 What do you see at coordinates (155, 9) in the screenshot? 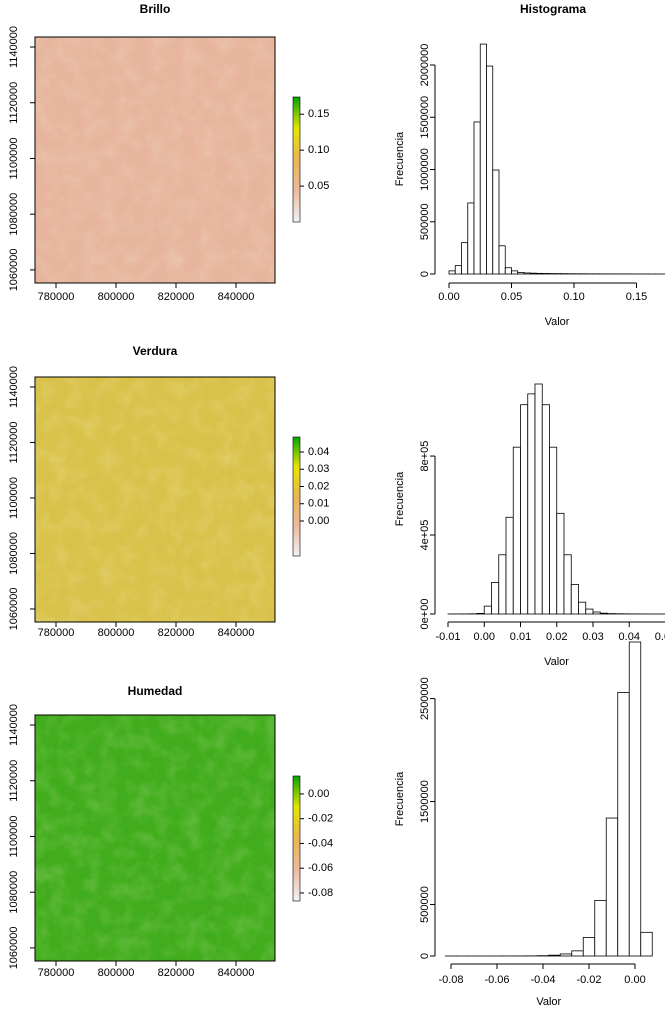
I see `chart-title: Brillo` at bounding box center [155, 9].